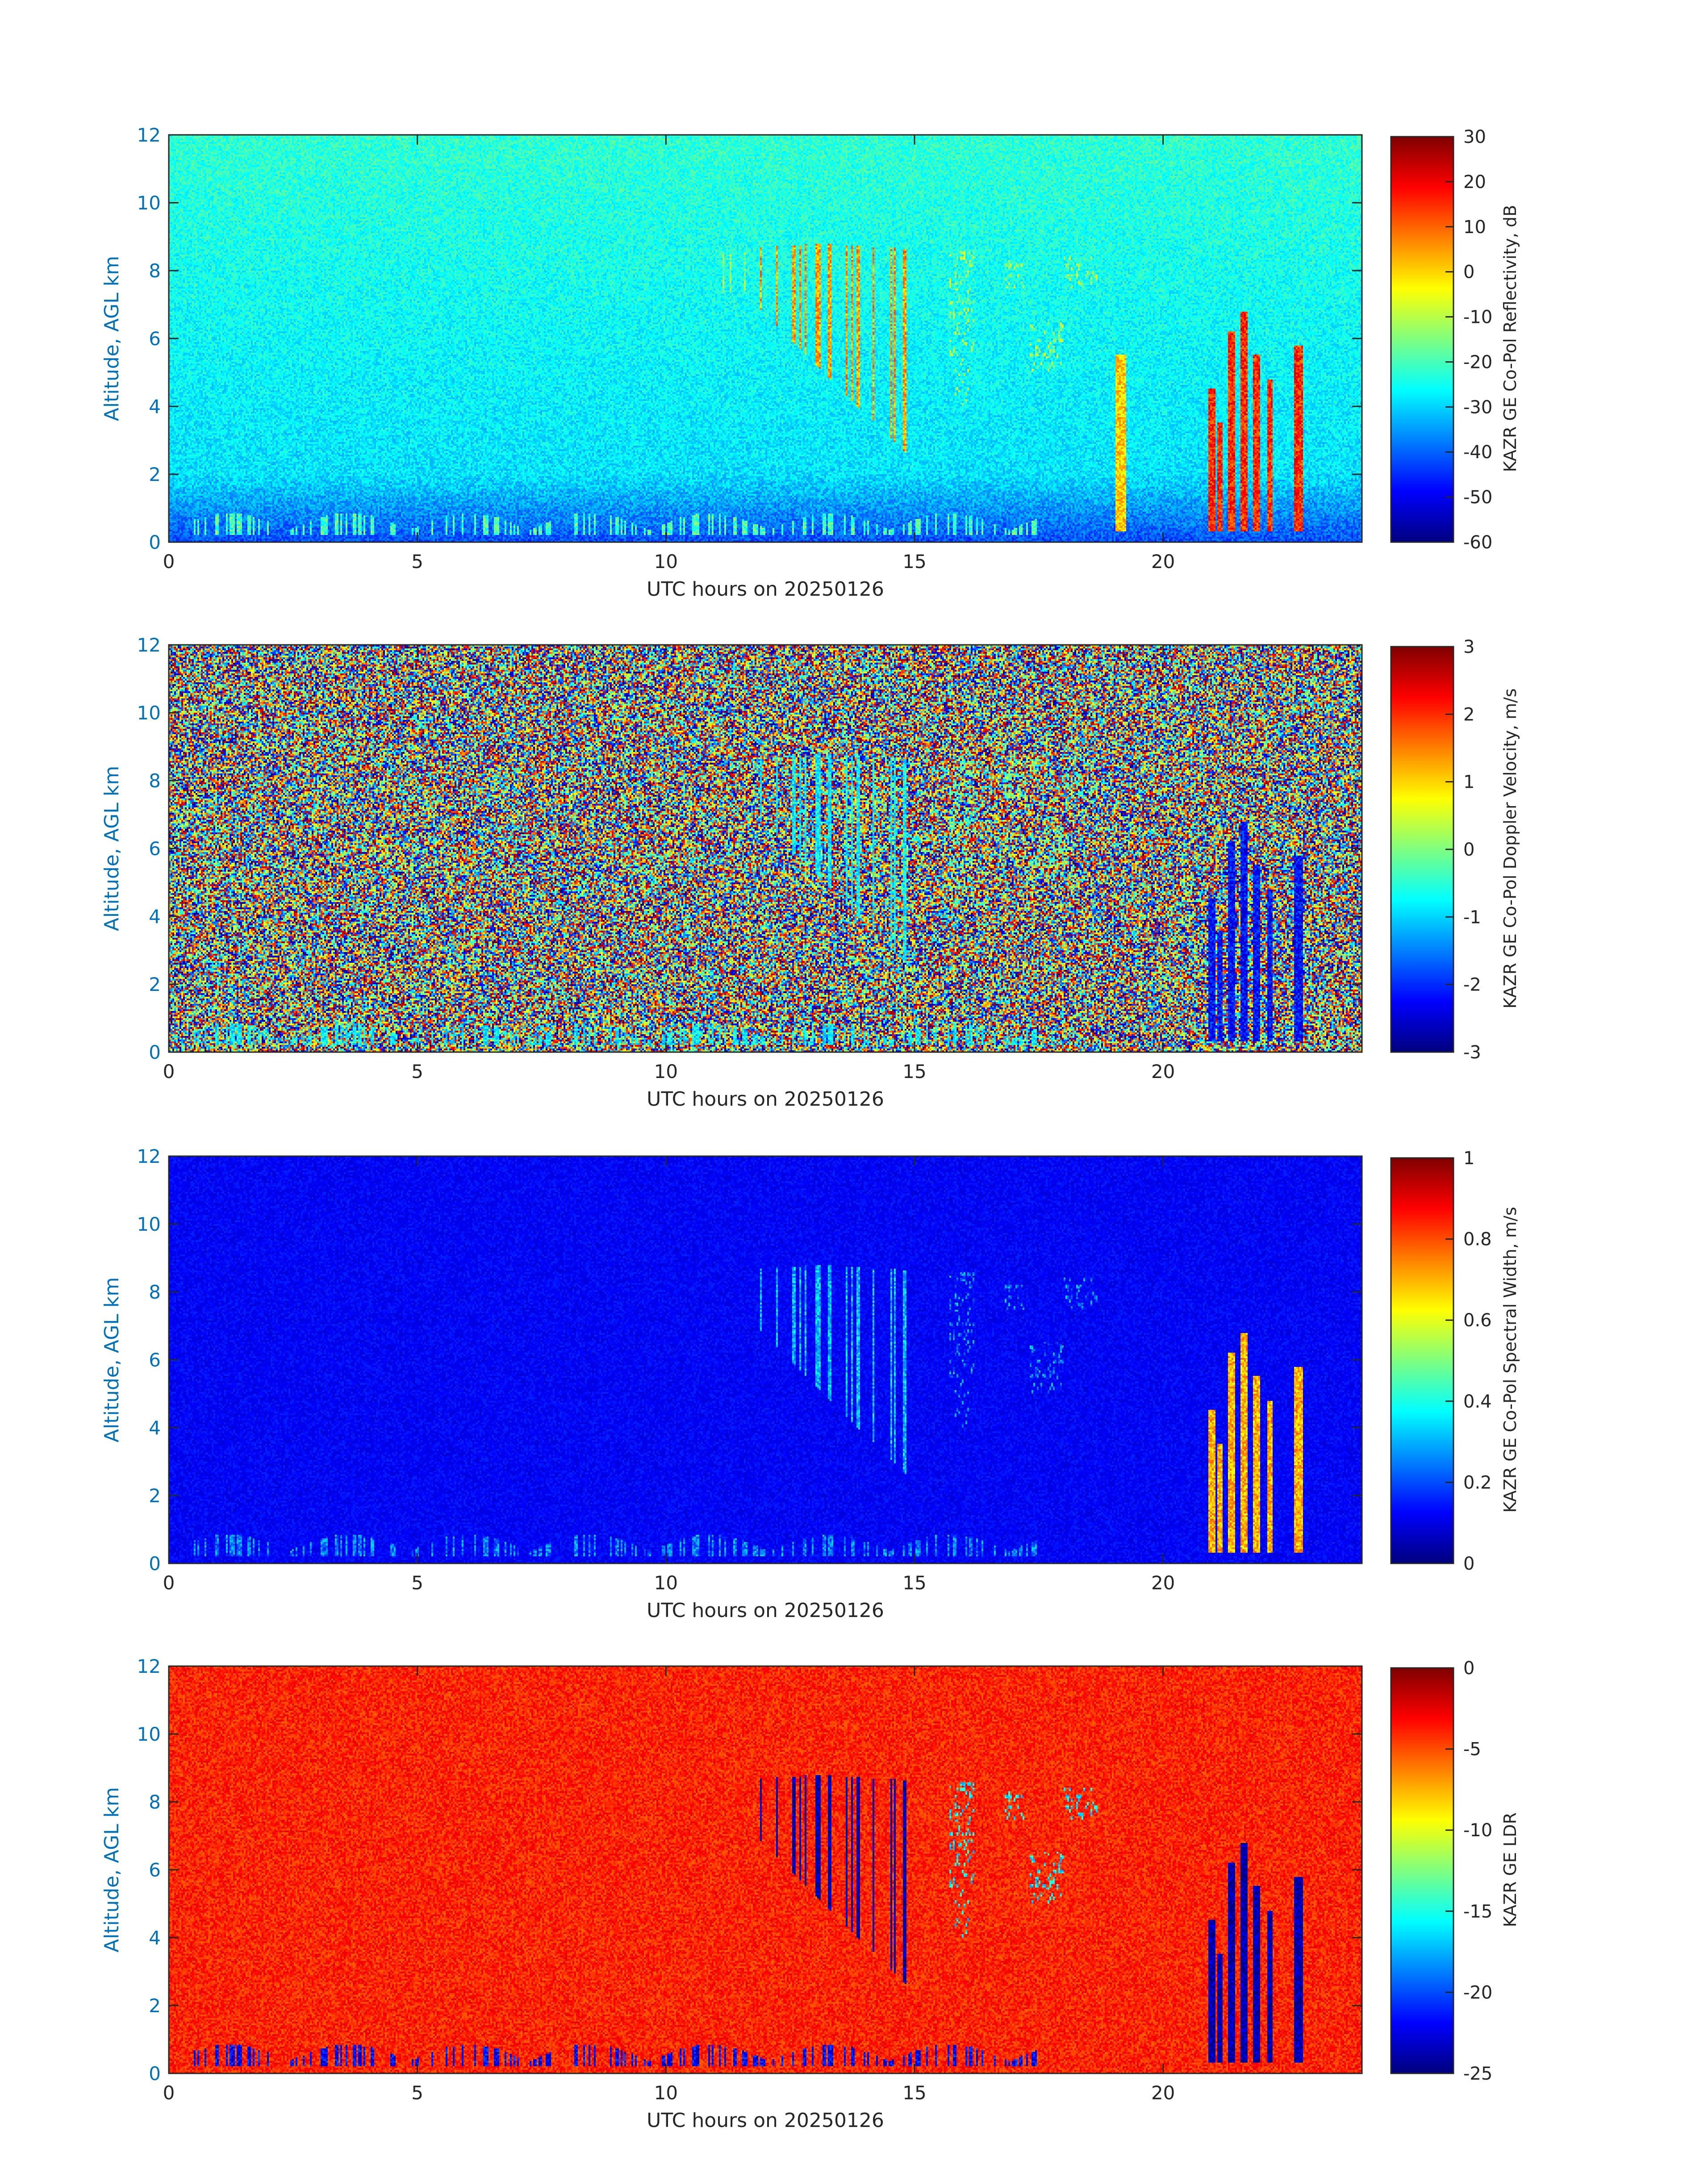 Image resolution: width=1708 pixels, height=2177 pixels. I want to click on colorbar-tick-label: 0.6, so click(1477, 1320).